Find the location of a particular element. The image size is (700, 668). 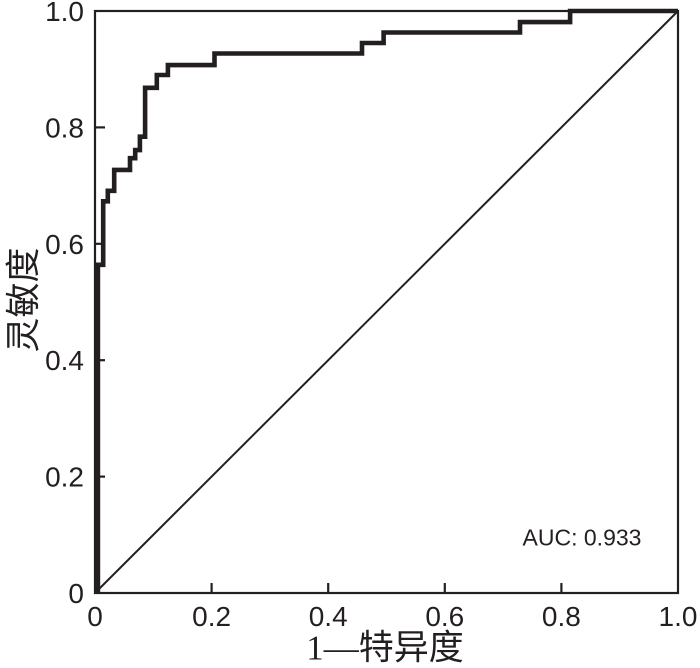

x-tick-label: 0.6 is located at coordinates (444, 616).